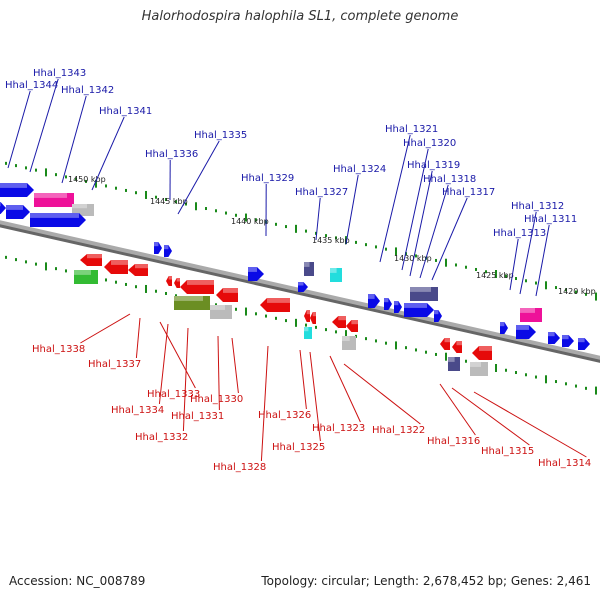 The width and height of the screenshot is (600, 600). I want to click on gene-label: Hhal_1342, so click(87, 90).